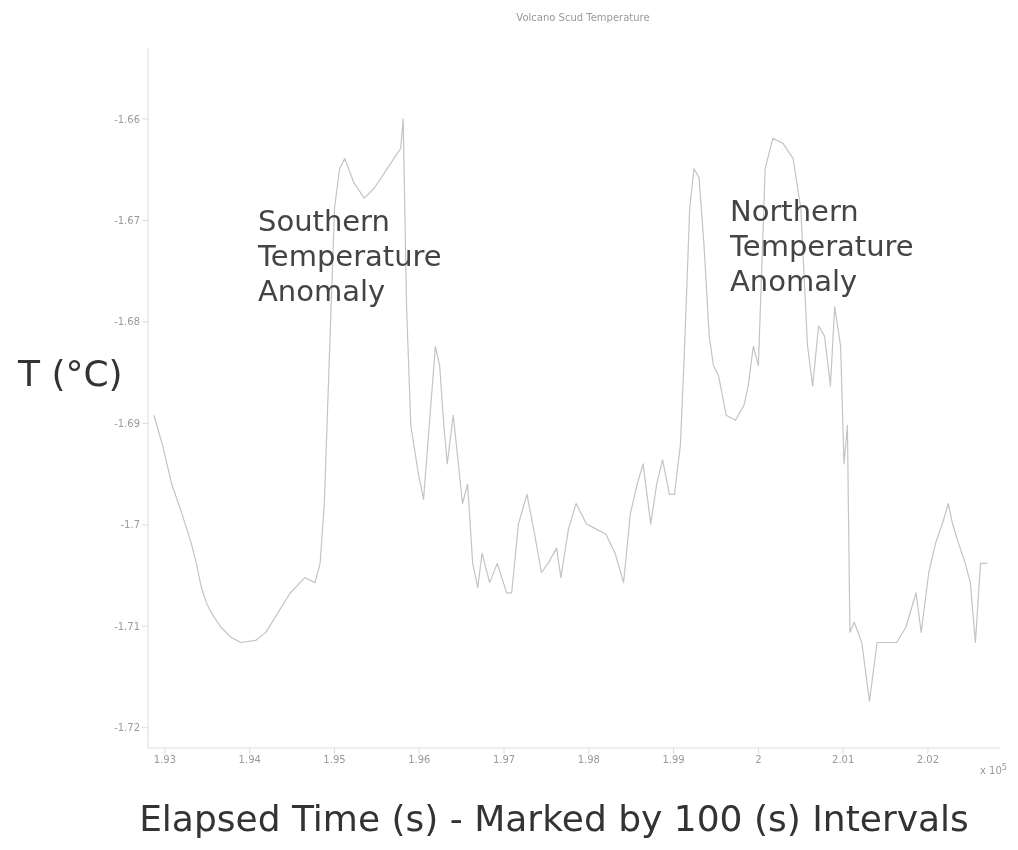 The height and width of the screenshot is (850, 1018). Describe the element at coordinates (127, 626) in the screenshot. I see `y-tick-label: -1.71` at that location.